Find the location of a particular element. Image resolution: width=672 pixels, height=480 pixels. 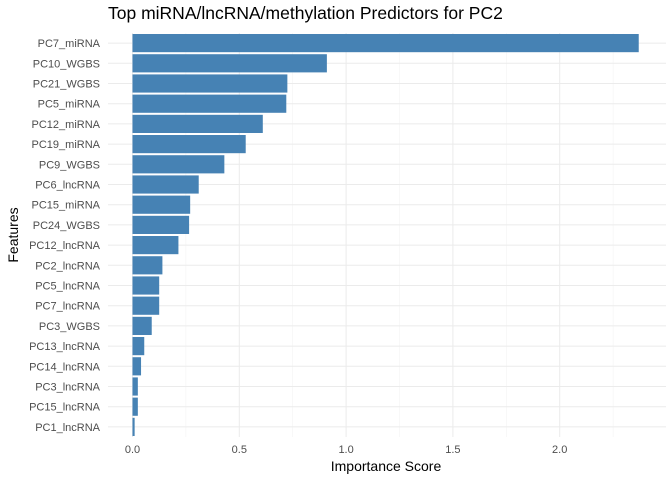

y-tick-label: PC7_lncRNA is located at coordinates (67, 307).